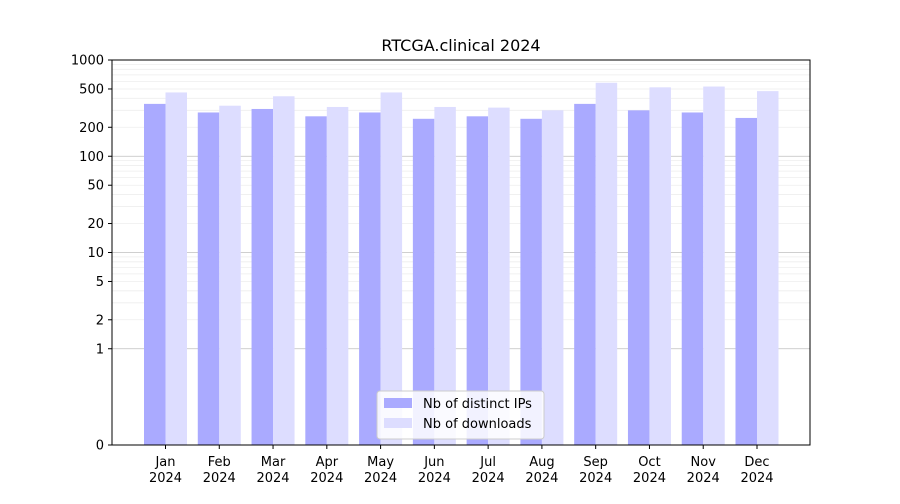 The image size is (900, 504). I want to click on bar-distinct-ips-nov, so click(692, 278).